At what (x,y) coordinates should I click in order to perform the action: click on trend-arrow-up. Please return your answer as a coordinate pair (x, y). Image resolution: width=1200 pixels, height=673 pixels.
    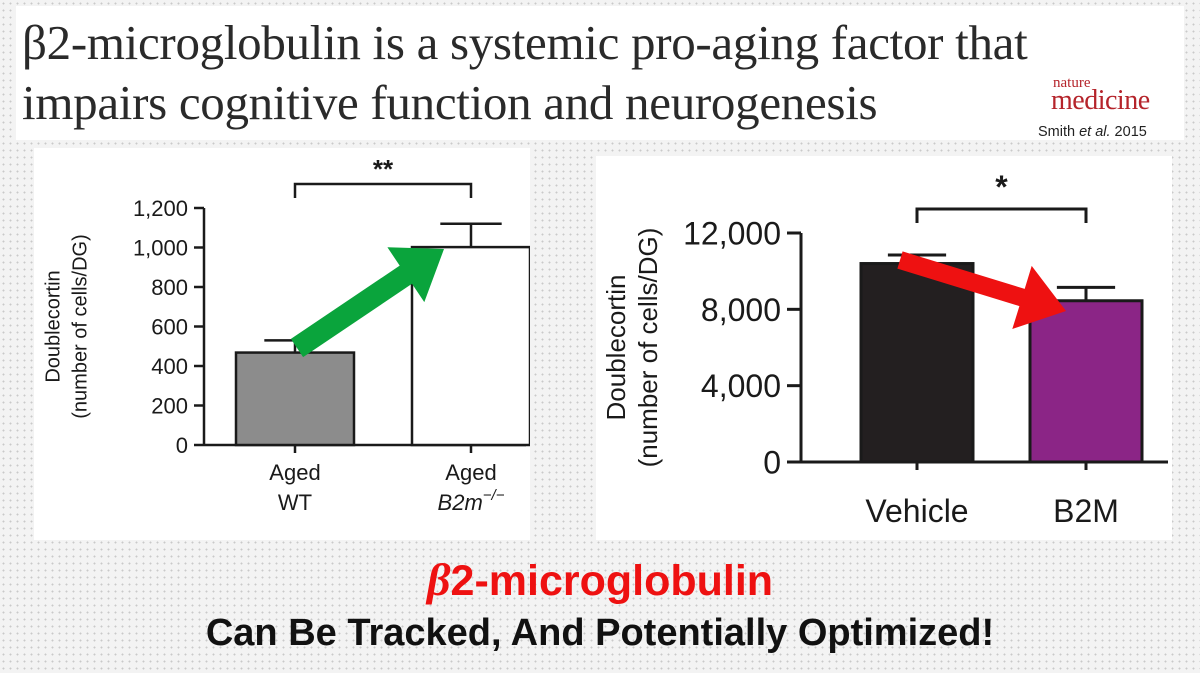
    Looking at the image, I should click on (367, 302).